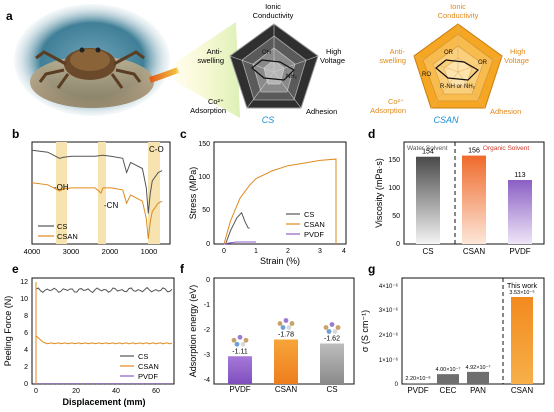 This screenshot has height=412, width=554. I want to click on tick-e-y8: 8, so click(26, 316).